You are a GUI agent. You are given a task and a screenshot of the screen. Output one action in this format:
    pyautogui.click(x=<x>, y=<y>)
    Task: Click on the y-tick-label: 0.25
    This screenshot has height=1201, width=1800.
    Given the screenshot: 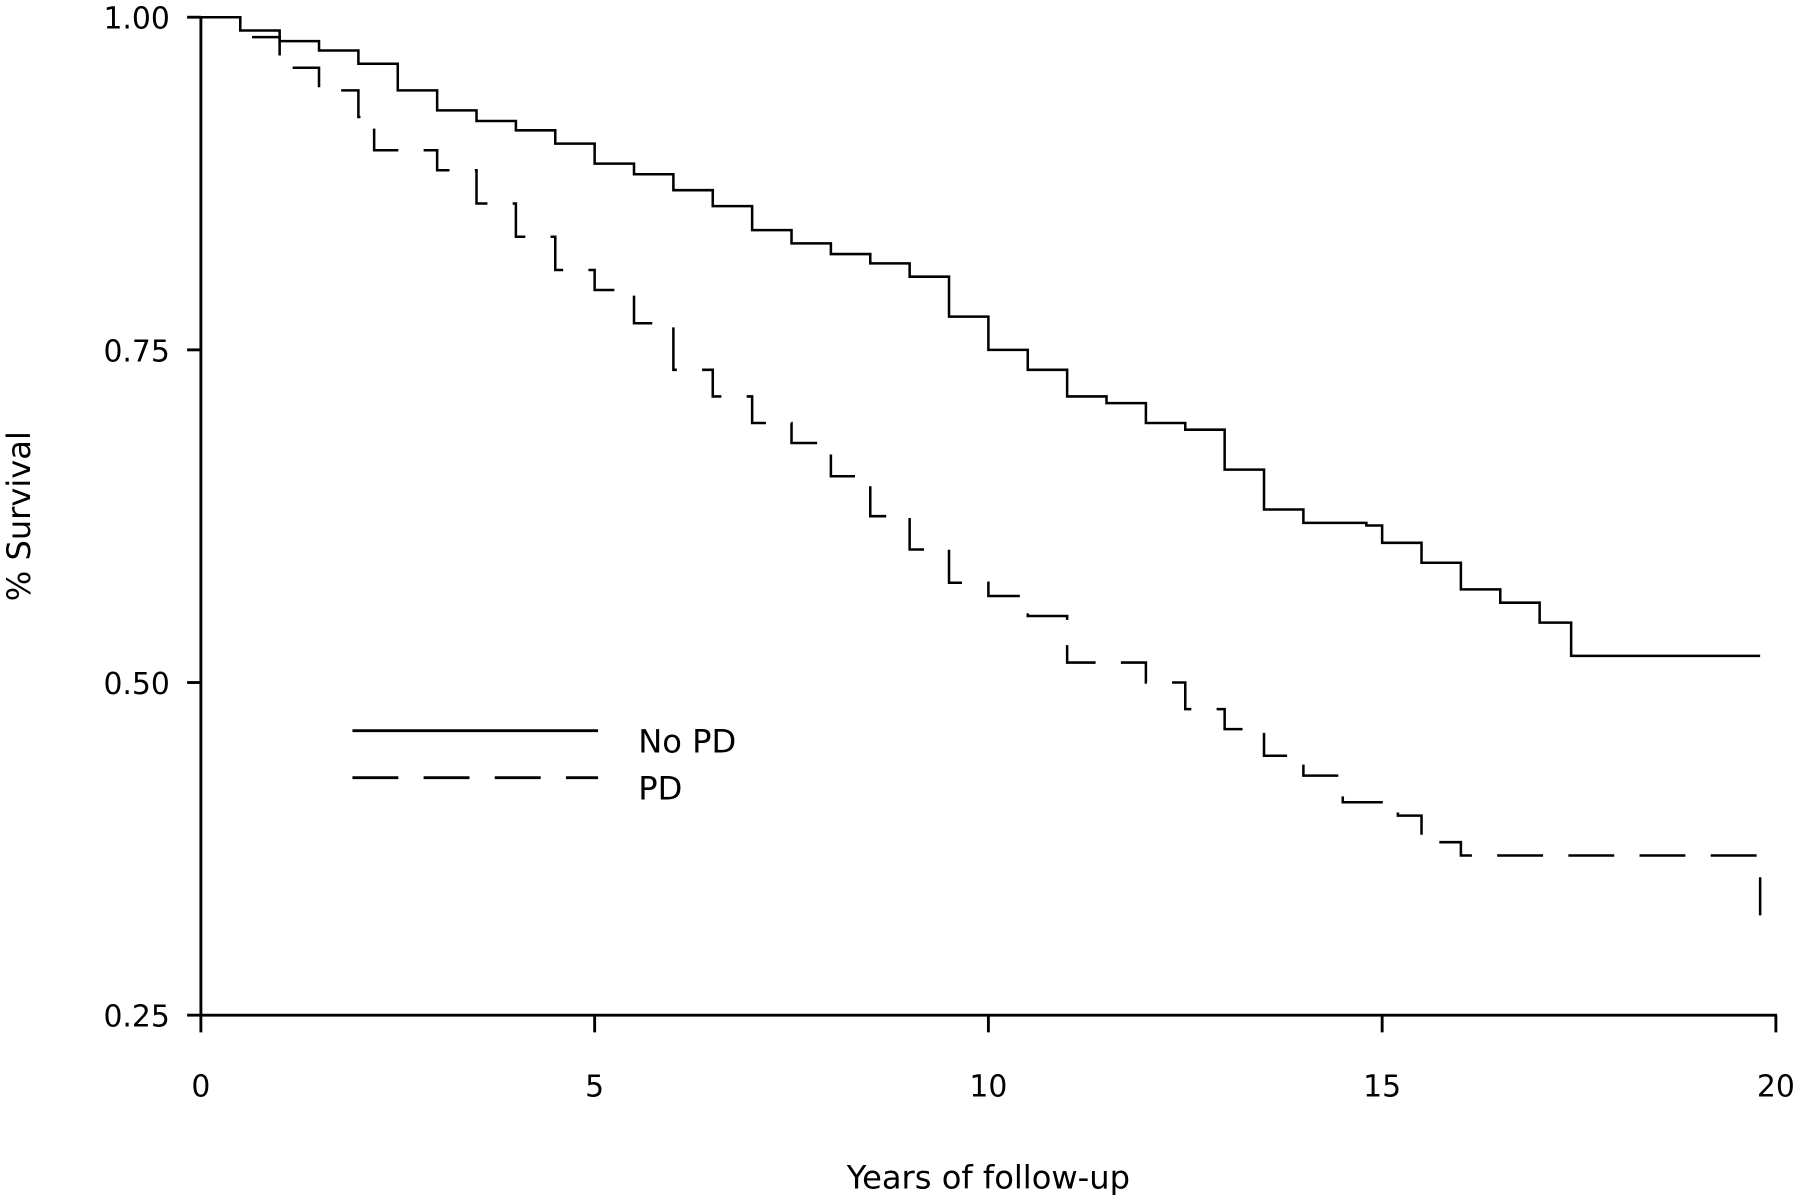 What is the action you would take?
    pyautogui.click(x=136, y=1017)
    